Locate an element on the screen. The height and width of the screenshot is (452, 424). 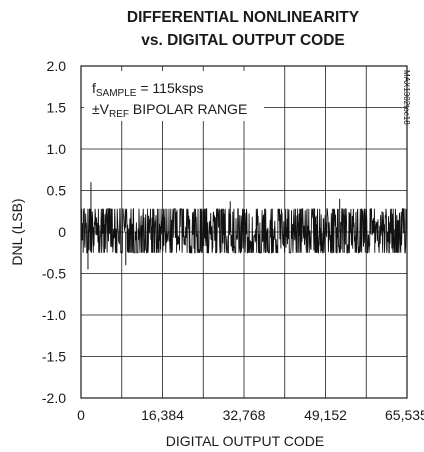
x-axis-ticks: 0 16,384 32,768 49,152 65,535 is located at coordinates (250, 415).